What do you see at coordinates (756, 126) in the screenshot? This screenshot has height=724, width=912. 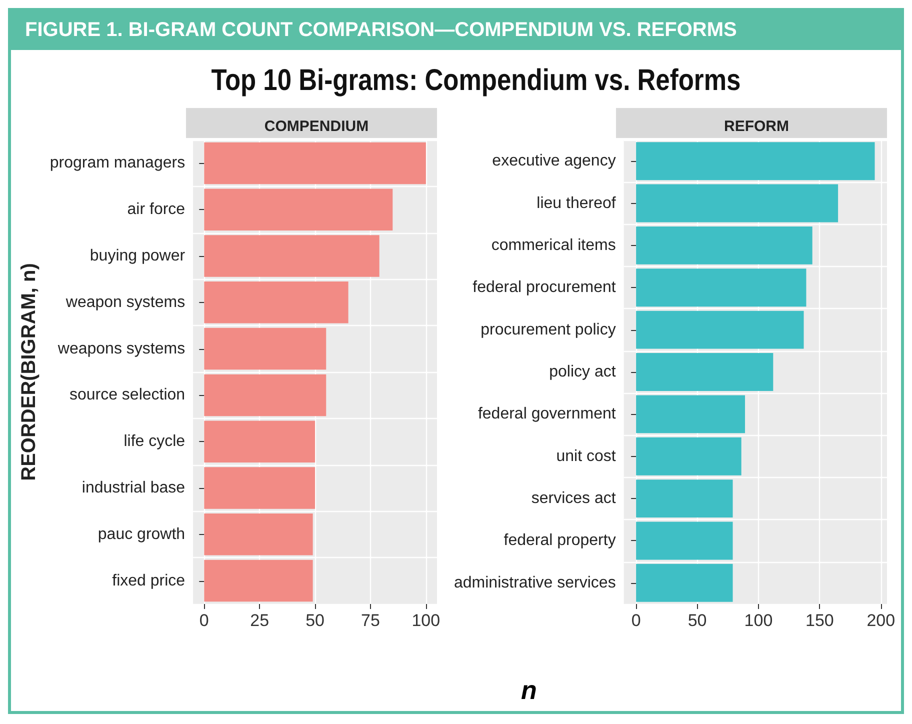 I see `chart-title: REFORM` at bounding box center [756, 126].